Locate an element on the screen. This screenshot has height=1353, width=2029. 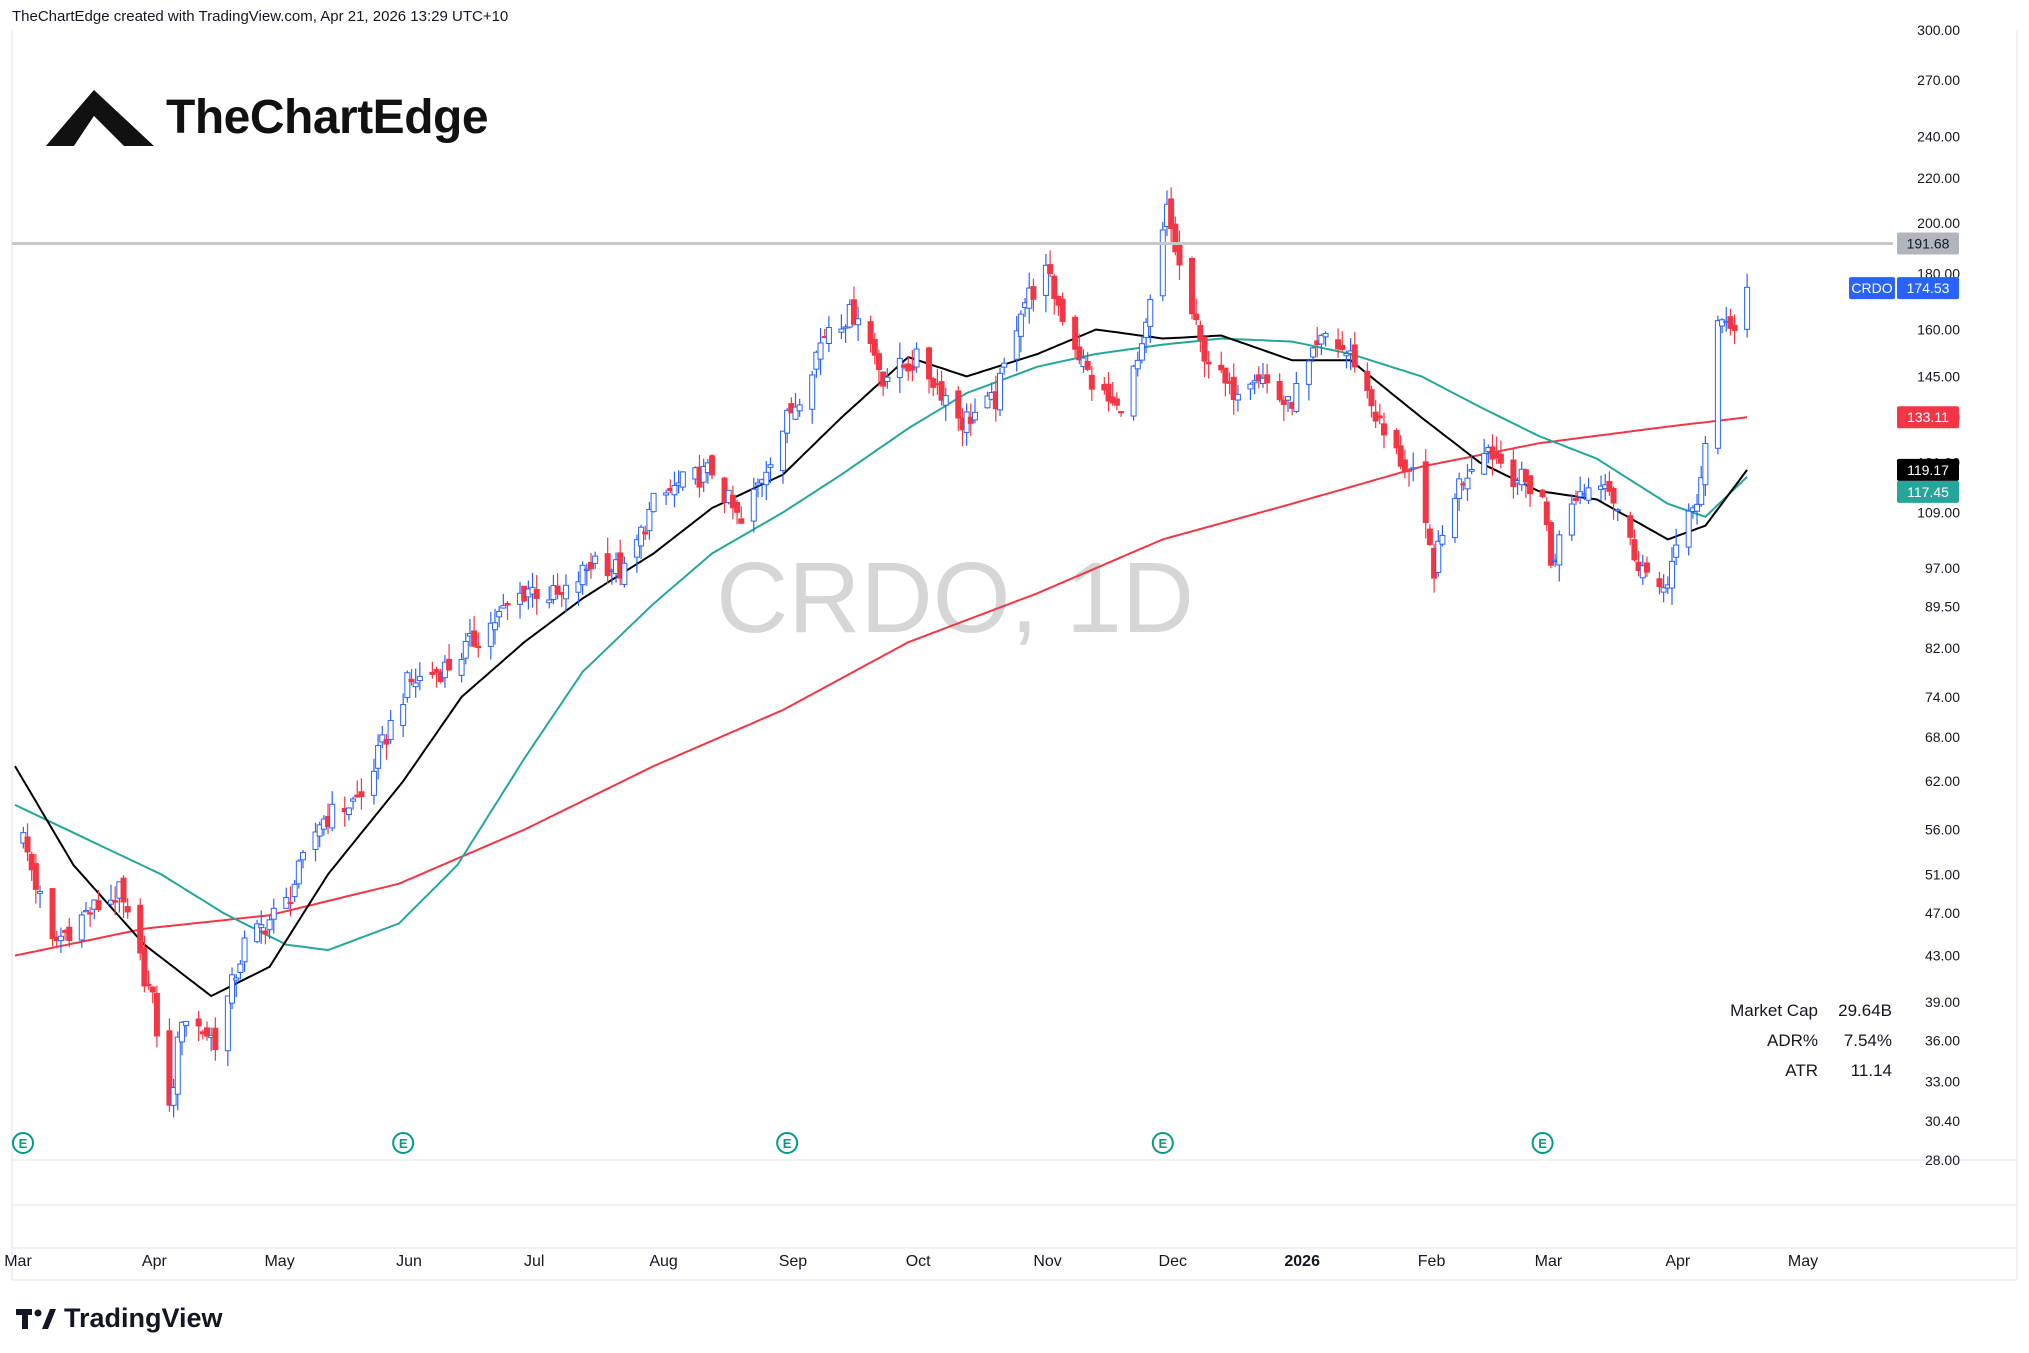
x-tick-label: Mar is located at coordinates (18, 1261).